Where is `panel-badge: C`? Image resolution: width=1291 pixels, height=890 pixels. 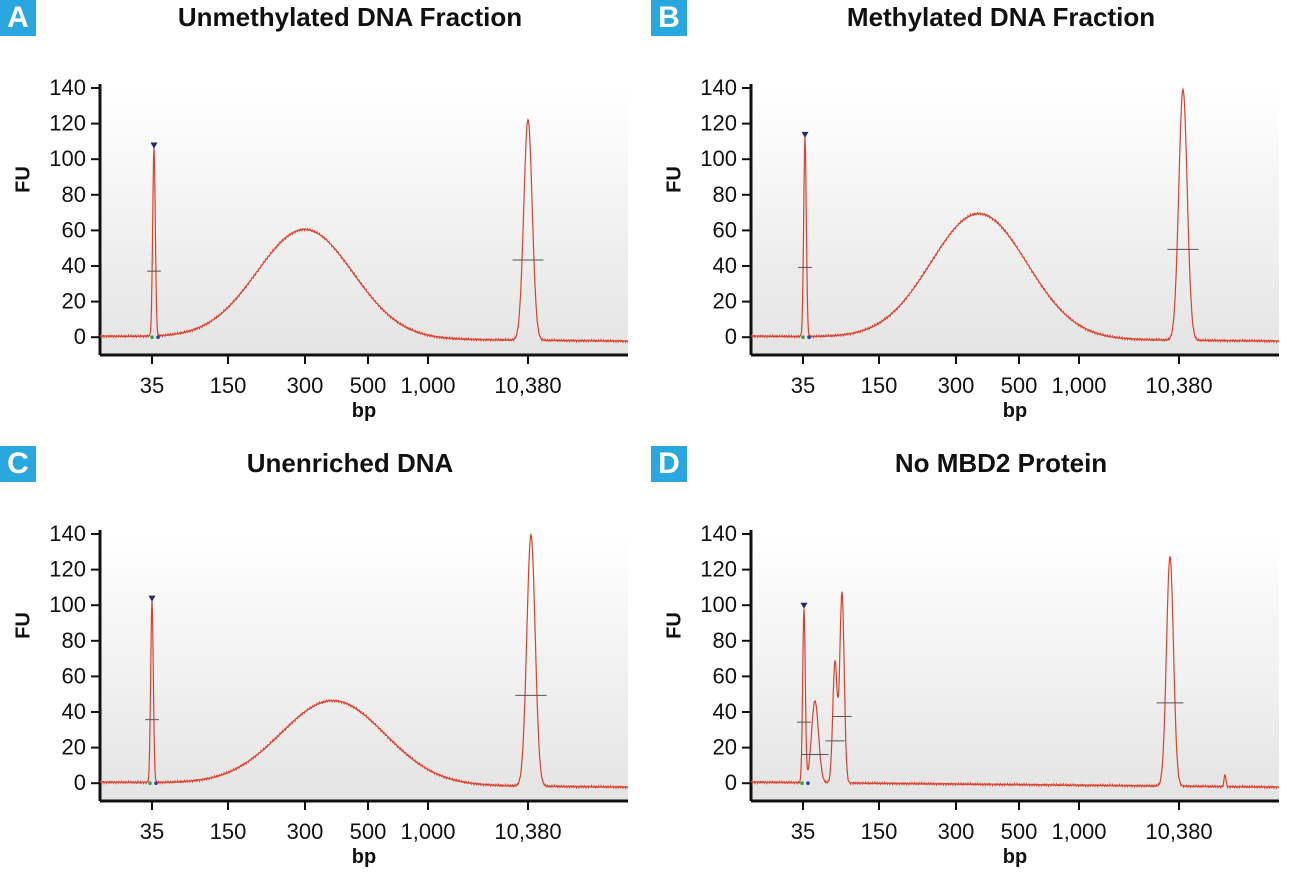
panel-badge: C is located at coordinates (18, 464).